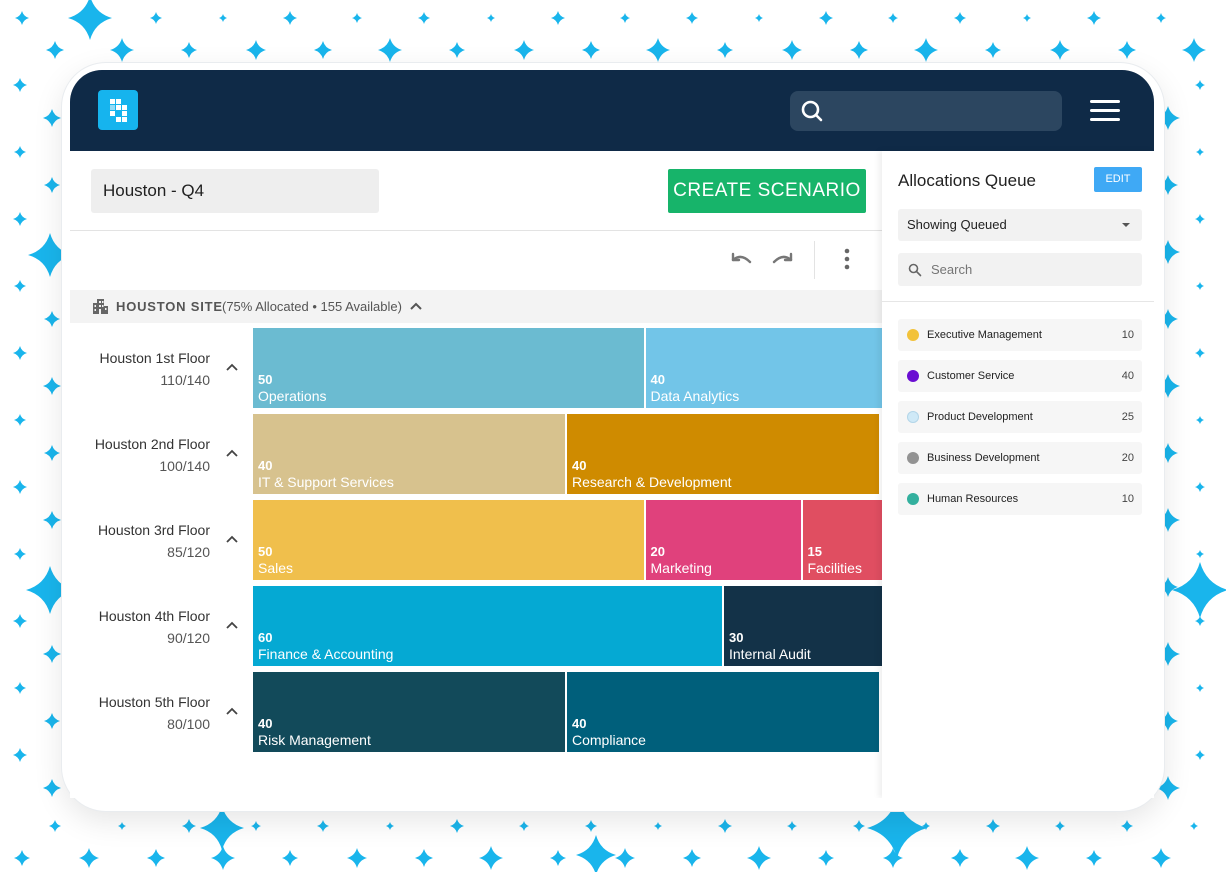 This screenshot has width=1226, height=872. What do you see at coordinates (1020, 225) in the screenshot?
I see `queue-filter-select: Showing Queued` at bounding box center [1020, 225].